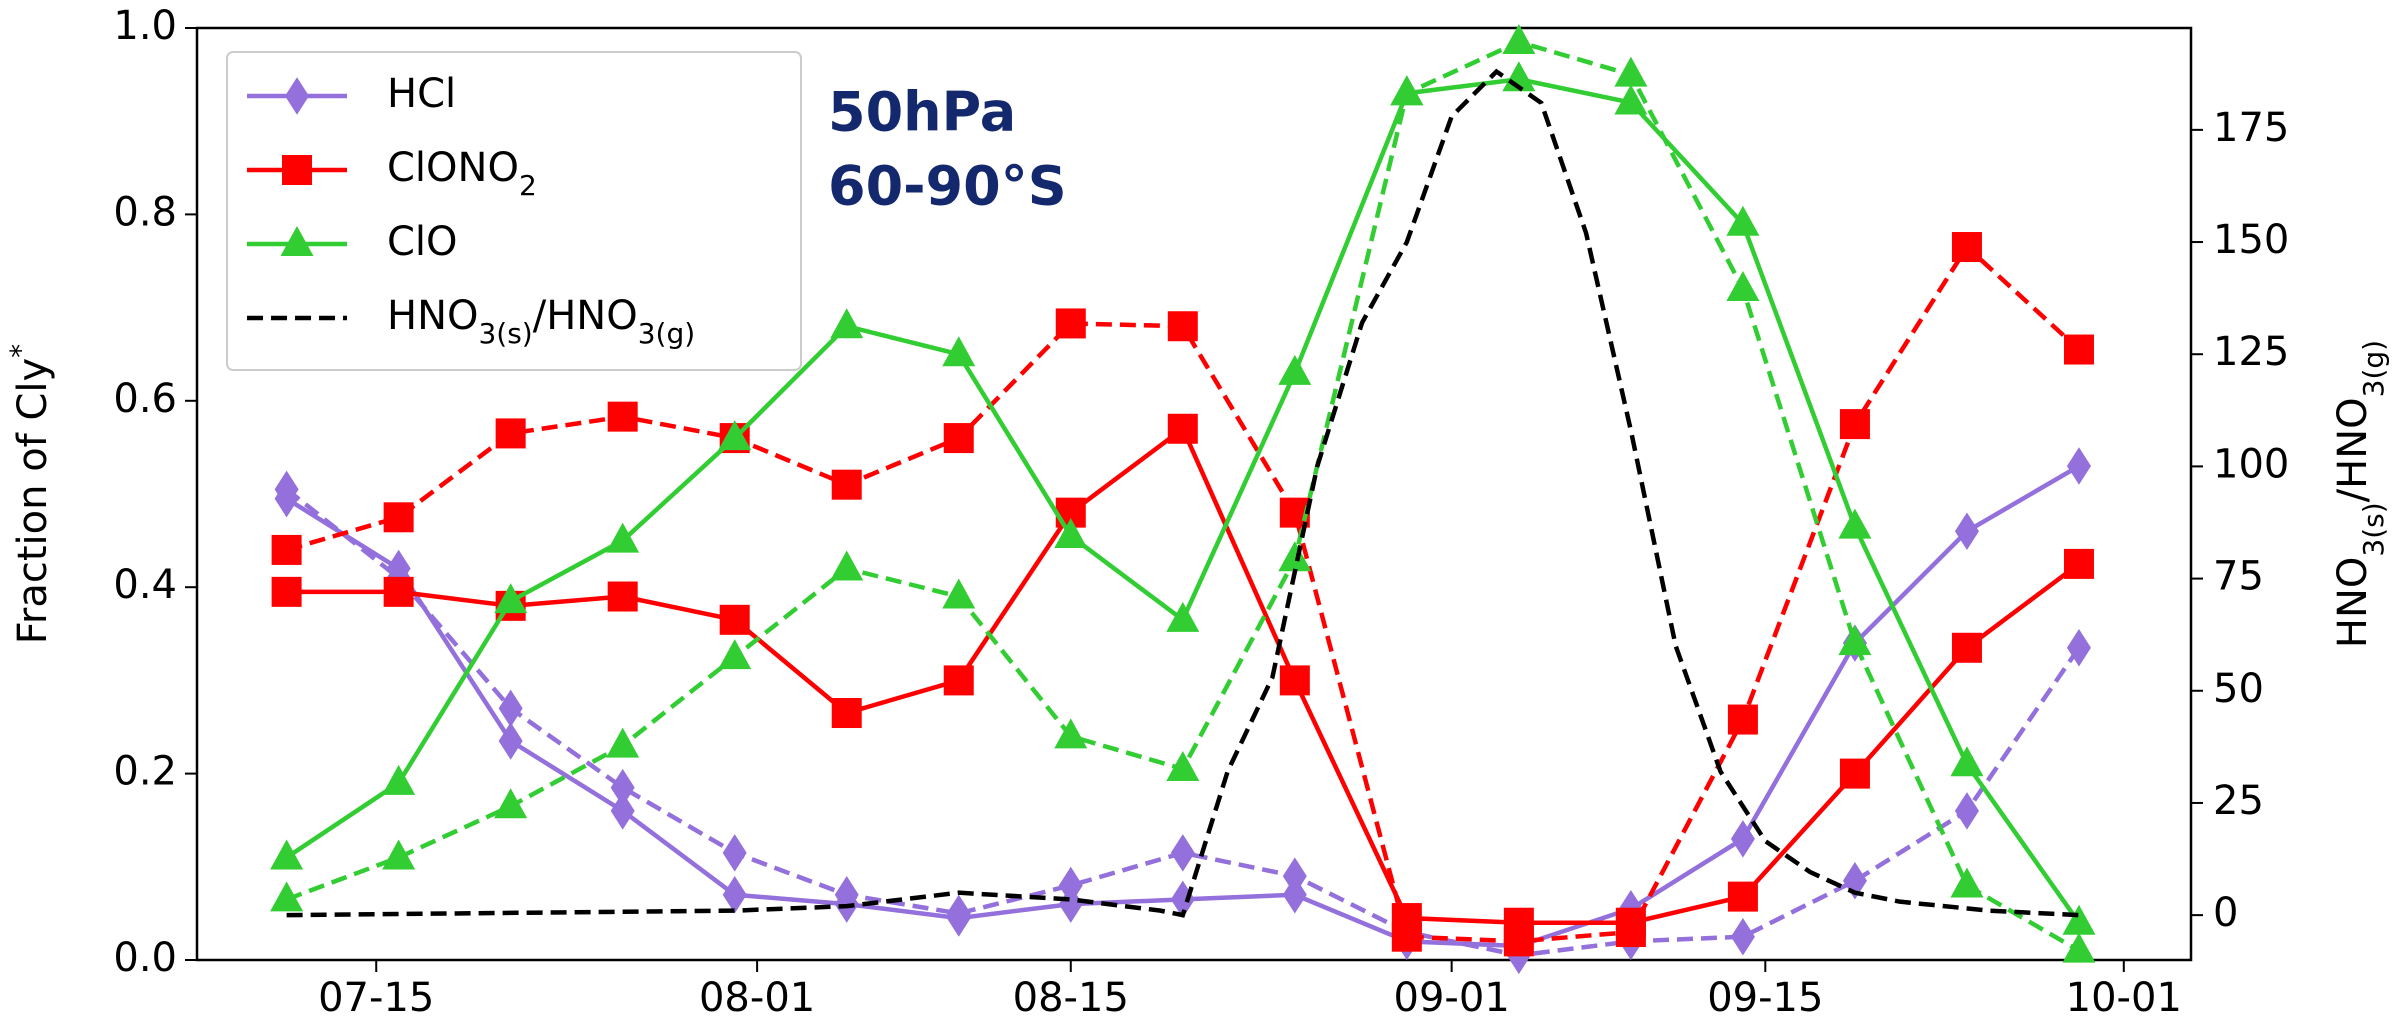 The image size is (2407, 1027). Describe the element at coordinates (145, 399) in the screenshot. I see `y-tick-label: 0.6` at that location.